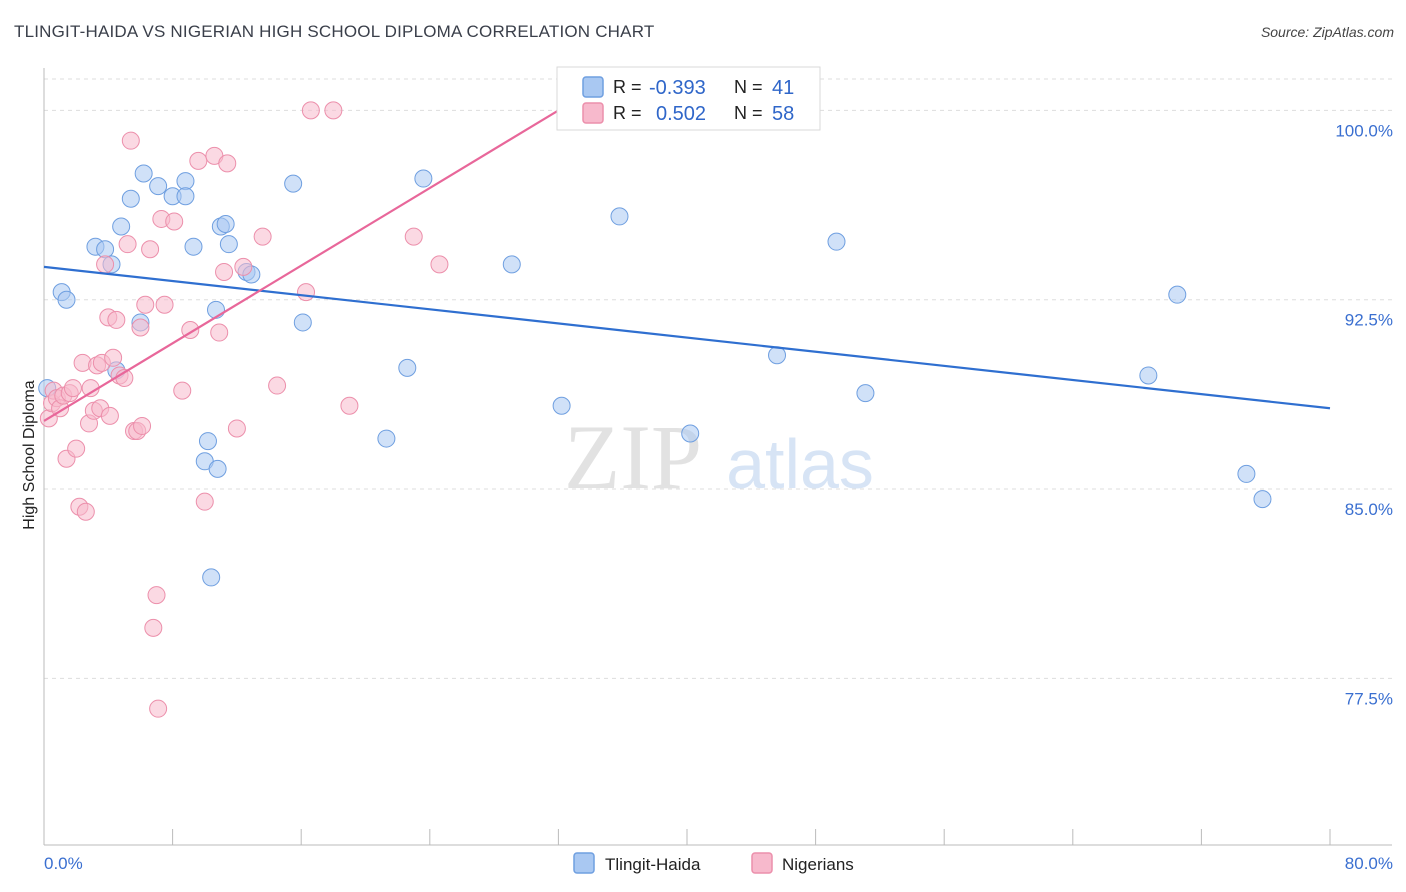  Describe the element at coordinates (800, 464) in the screenshot. I see `watermark-atlas: atlas` at that location.